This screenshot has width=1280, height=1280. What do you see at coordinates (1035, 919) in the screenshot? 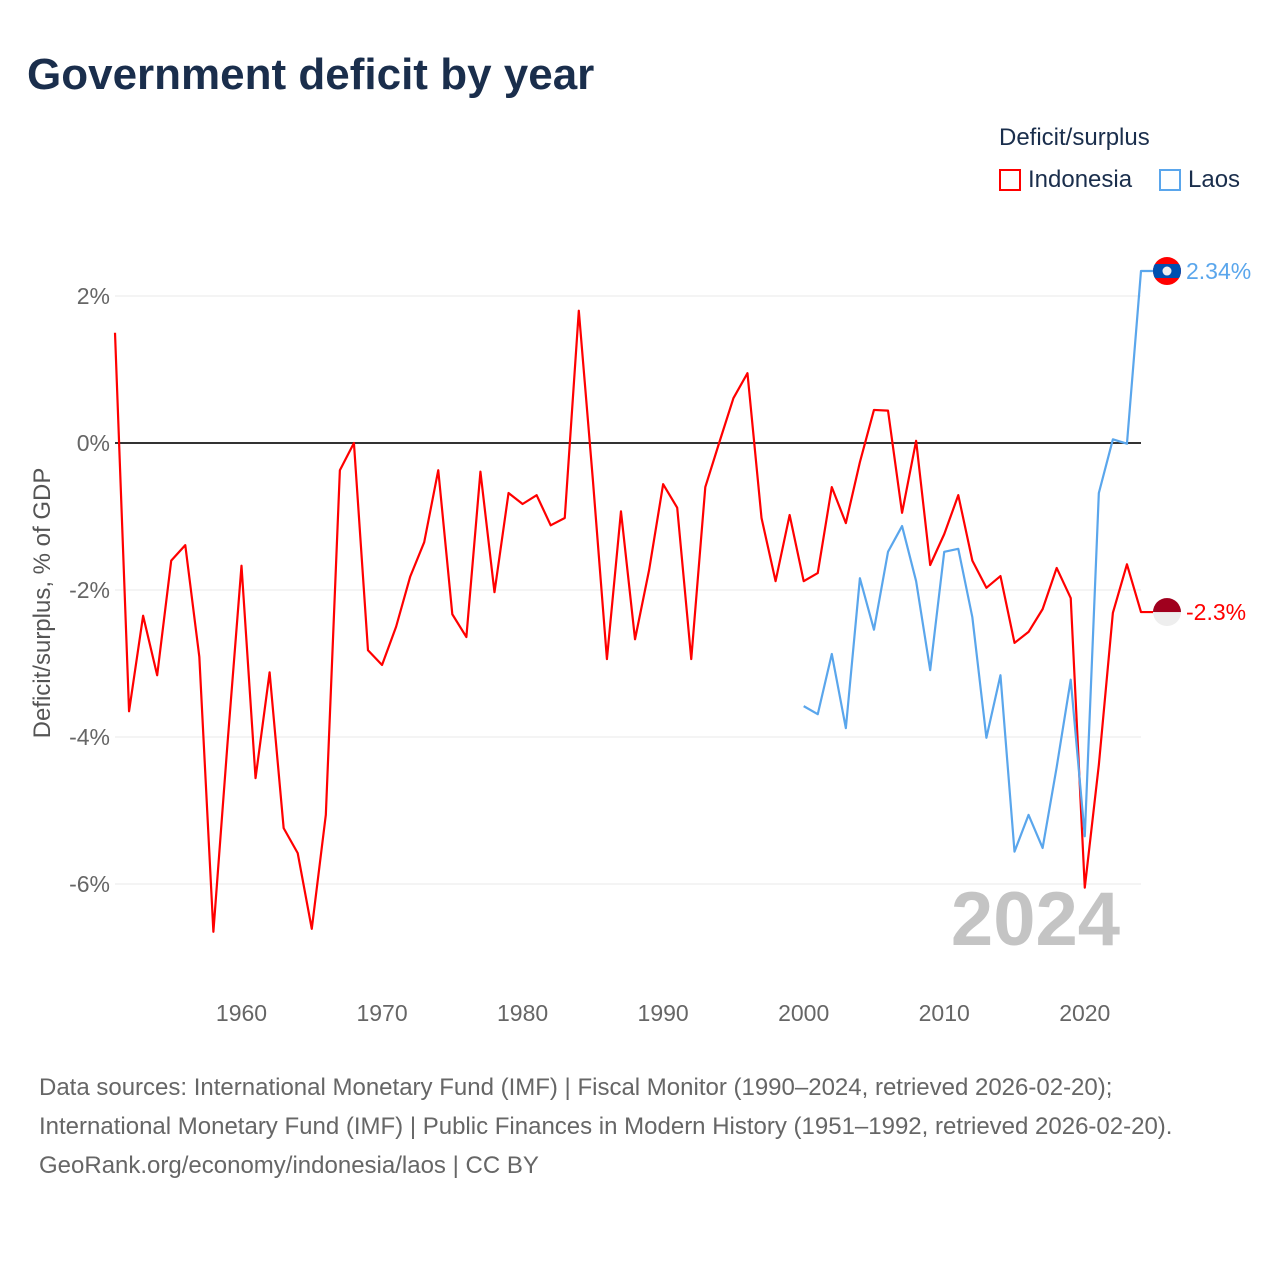
I see `year-watermark: 2024` at bounding box center [1035, 919].